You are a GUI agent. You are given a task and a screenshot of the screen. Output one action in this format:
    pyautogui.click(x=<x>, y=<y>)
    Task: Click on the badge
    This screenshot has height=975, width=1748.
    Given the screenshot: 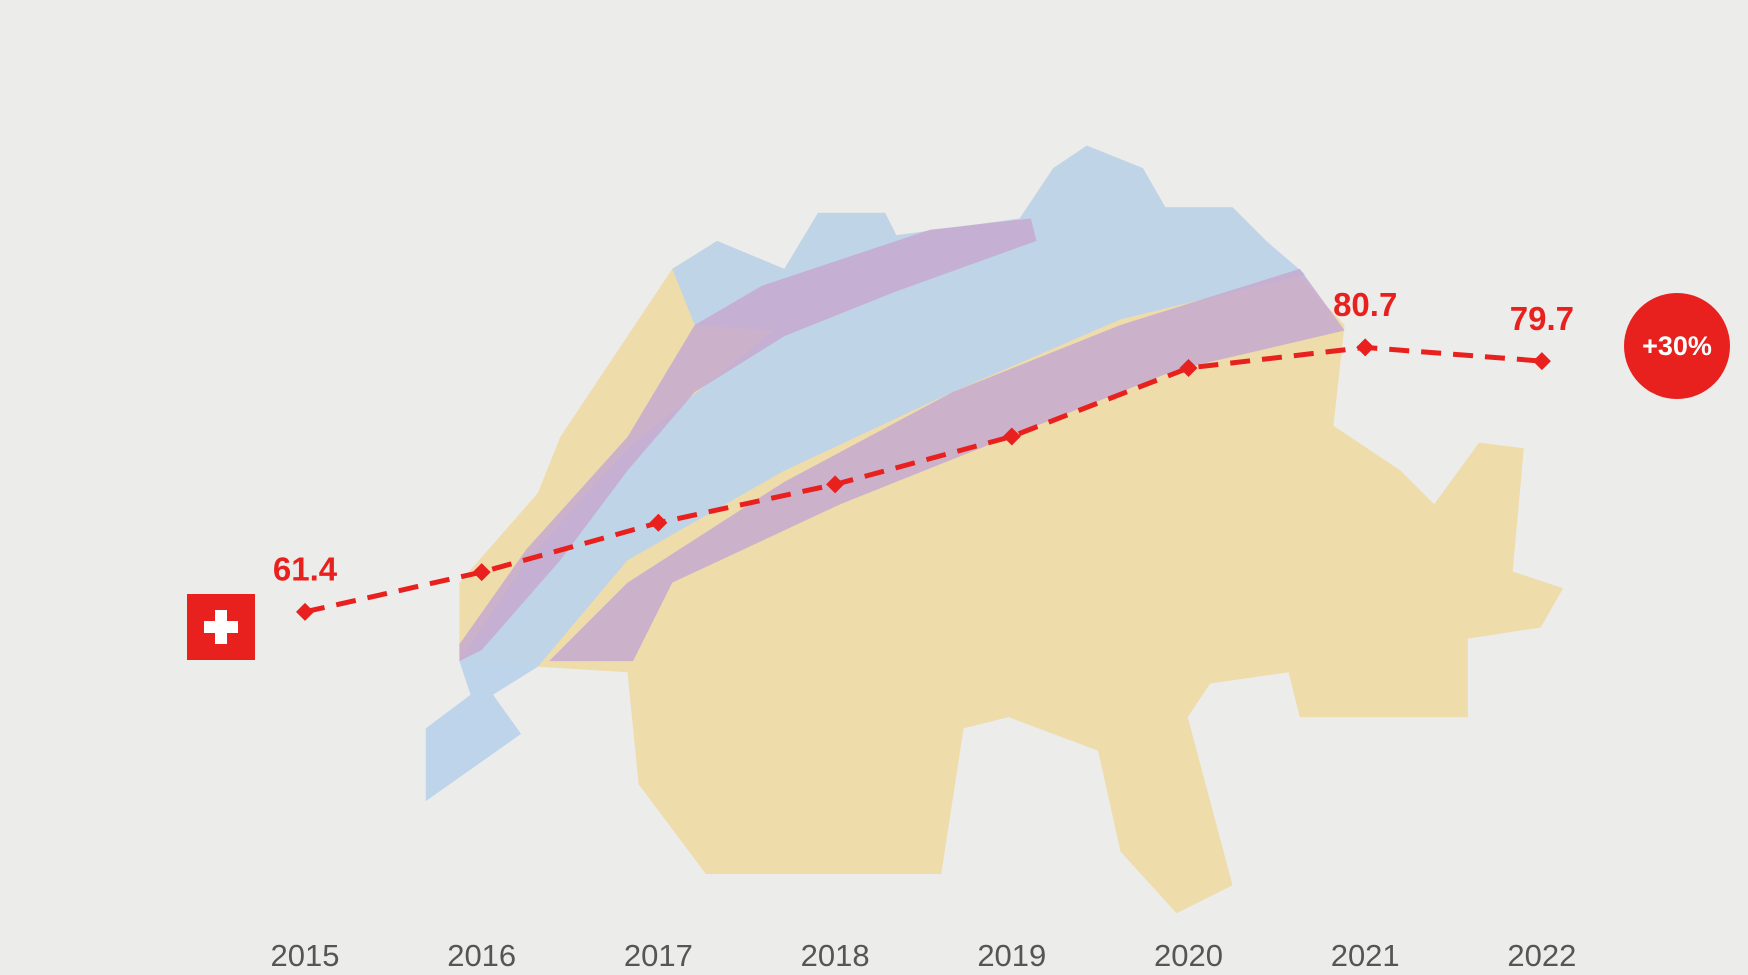 What is the action you would take?
    pyautogui.click(x=1677, y=346)
    